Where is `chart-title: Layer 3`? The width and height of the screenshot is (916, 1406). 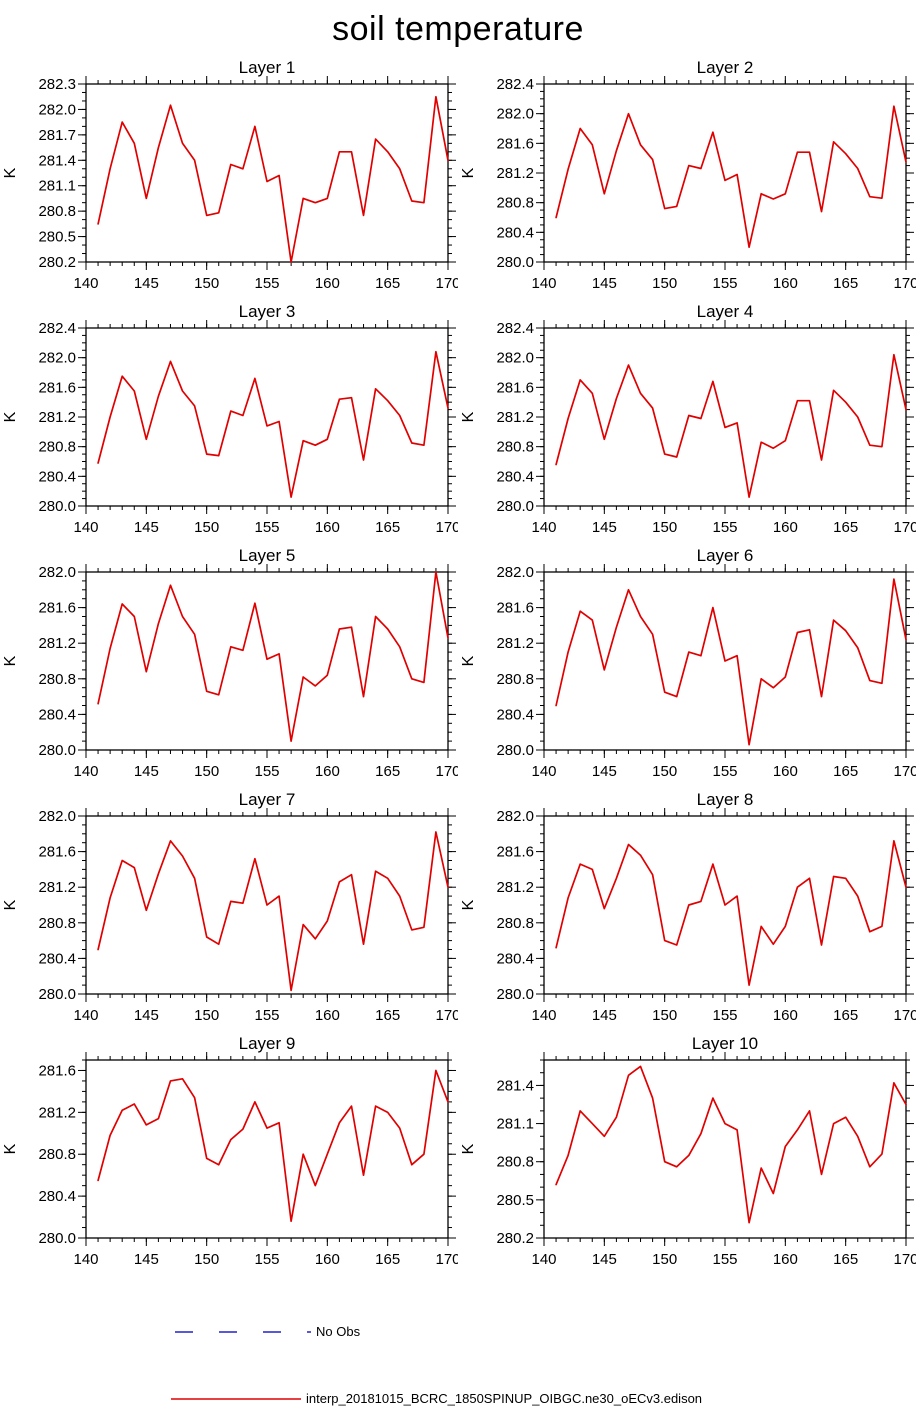
chart-title: Layer 3 is located at coordinates (267, 311).